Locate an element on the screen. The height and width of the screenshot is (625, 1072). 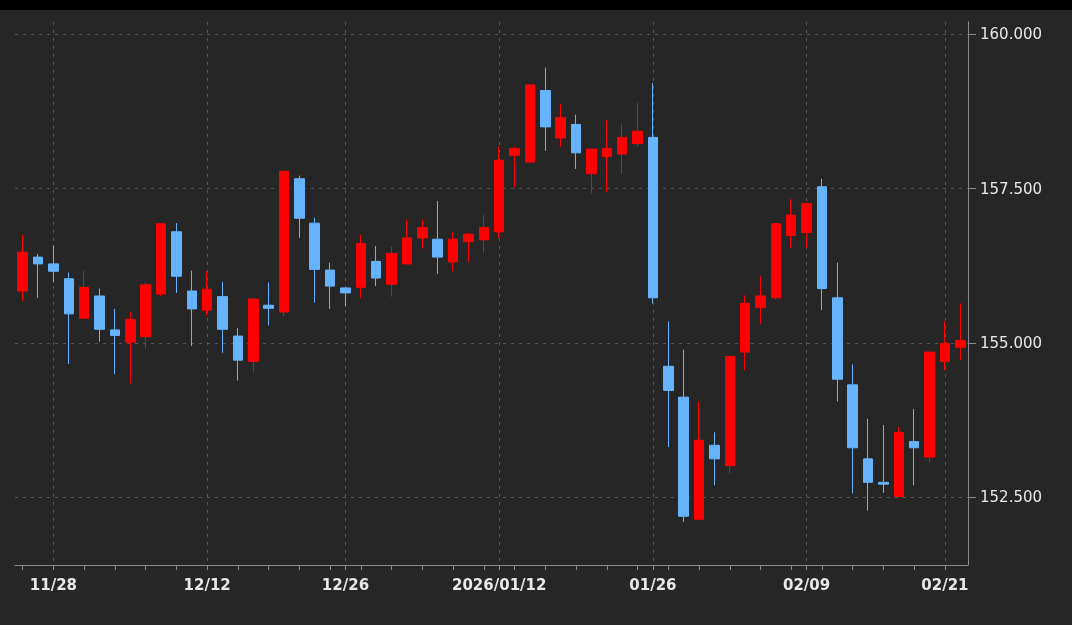
x-tick-label: 02/09 is located at coordinates (806, 584).